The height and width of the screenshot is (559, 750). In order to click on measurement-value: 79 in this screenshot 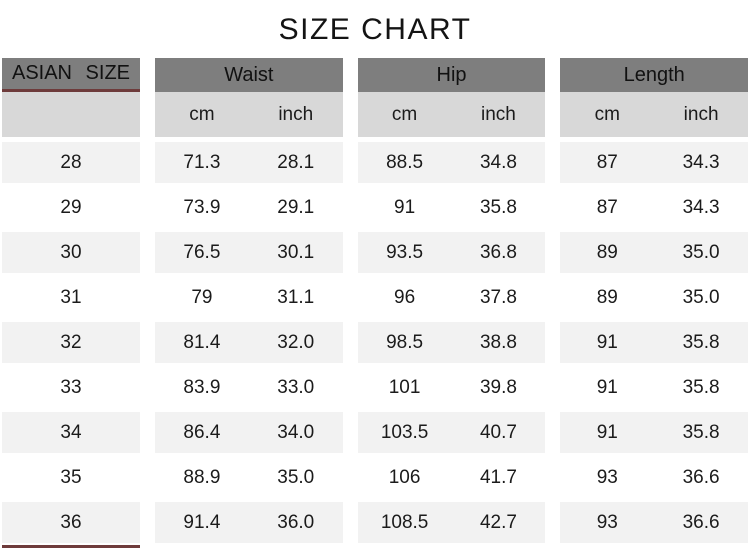, I will do `click(202, 297)`.